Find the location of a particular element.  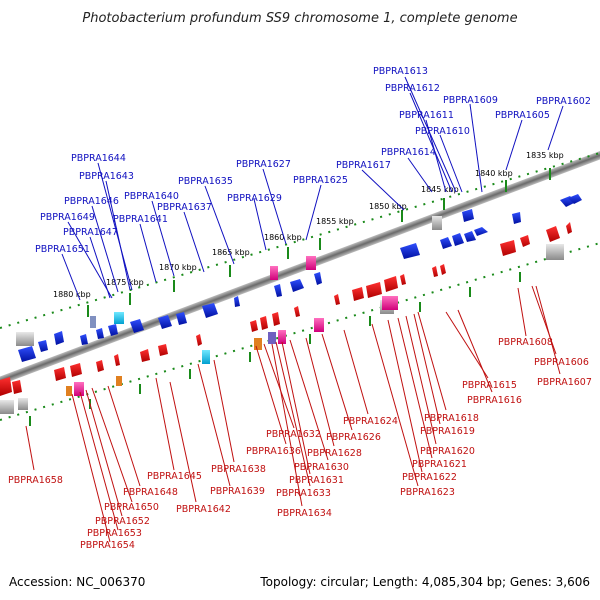

gene-label-pbpra1616: PBPRA1616 is located at coordinates (494, 400).